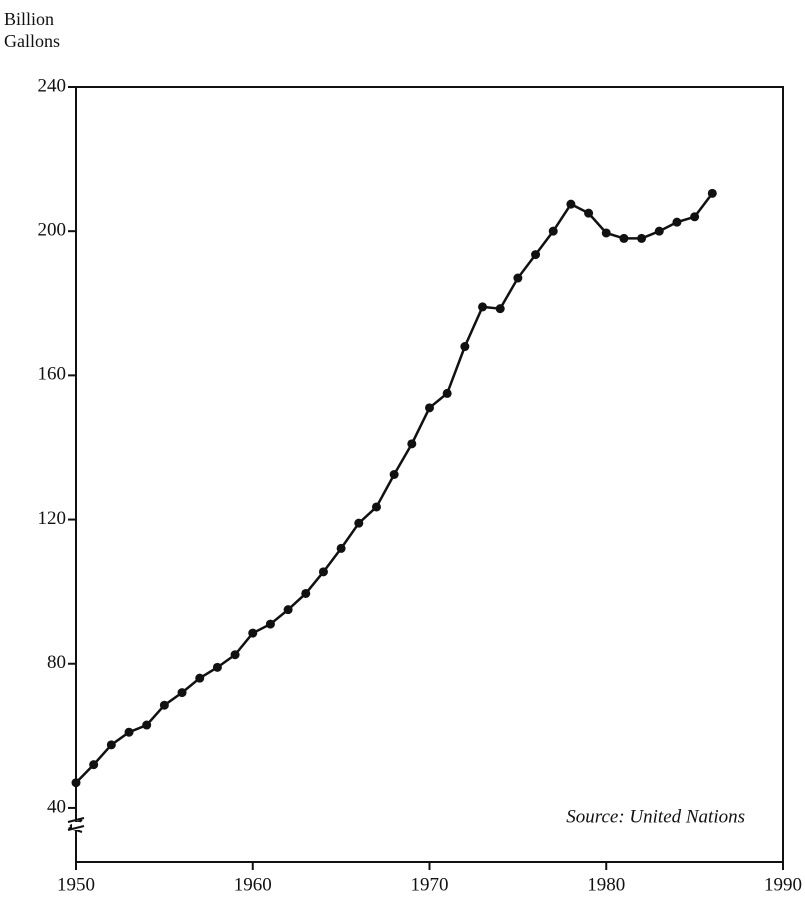 Image resolution: width=805 pixels, height=908 pixels. Describe the element at coordinates (430, 884) in the screenshot. I see `x-tick-label: 1970` at that location.